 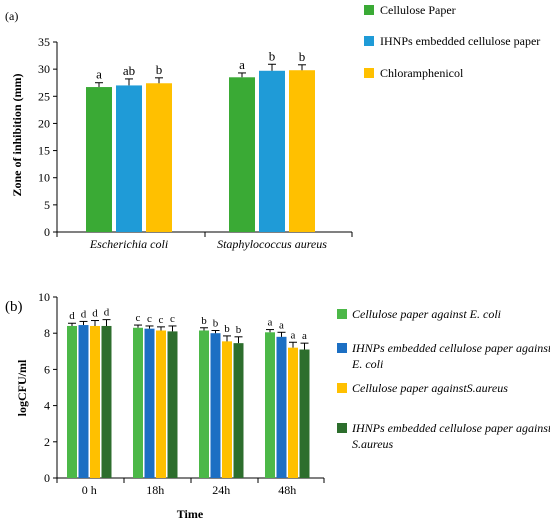 I want to click on y-tick-label: 4, so click(x=47, y=406).